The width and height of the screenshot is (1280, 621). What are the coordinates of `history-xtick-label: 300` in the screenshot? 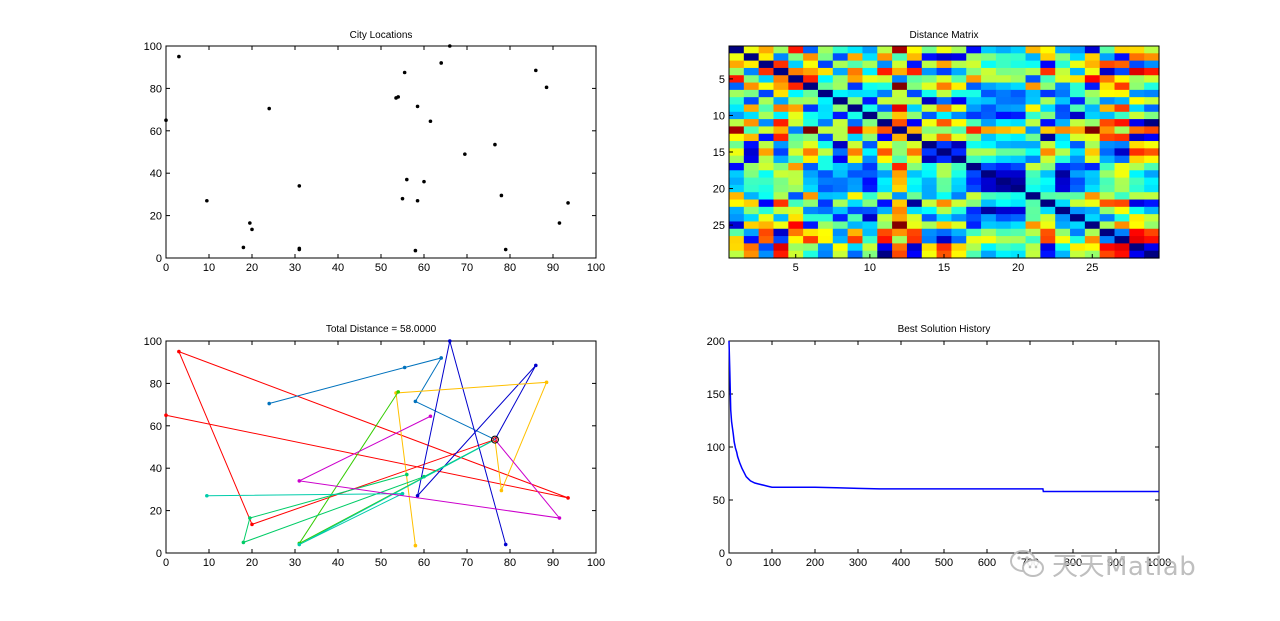 It's located at (858, 563).